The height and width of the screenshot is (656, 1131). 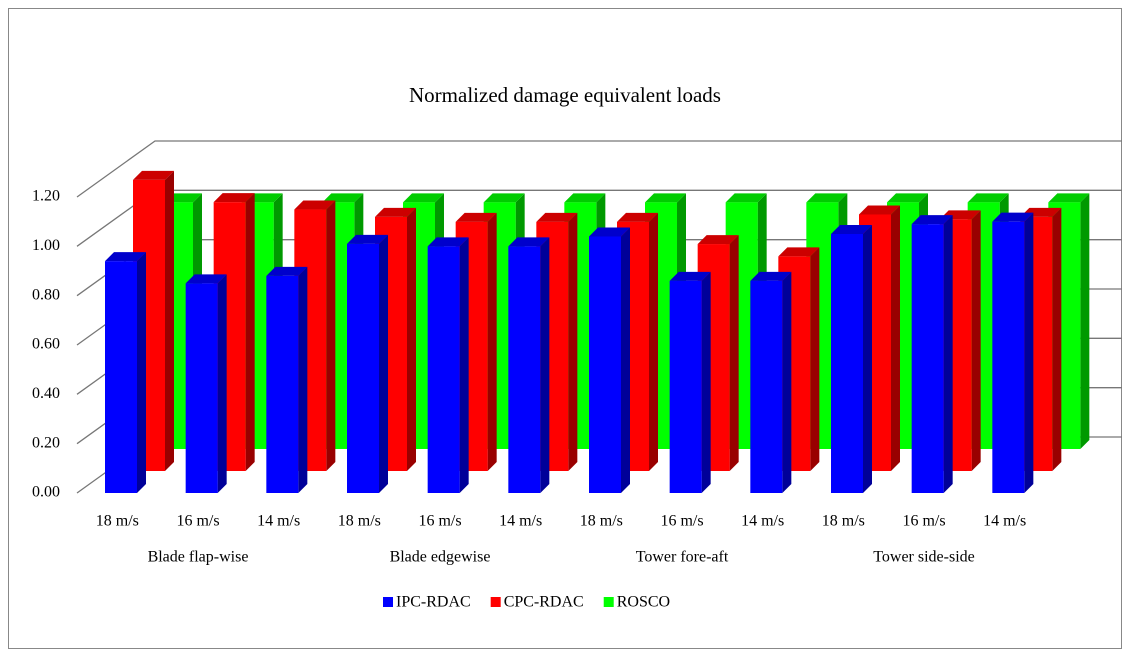 What do you see at coordinates (682, 557) in the screenshot?
I see `group-label: Tower fore-aft` at bounding box center [682, 557].